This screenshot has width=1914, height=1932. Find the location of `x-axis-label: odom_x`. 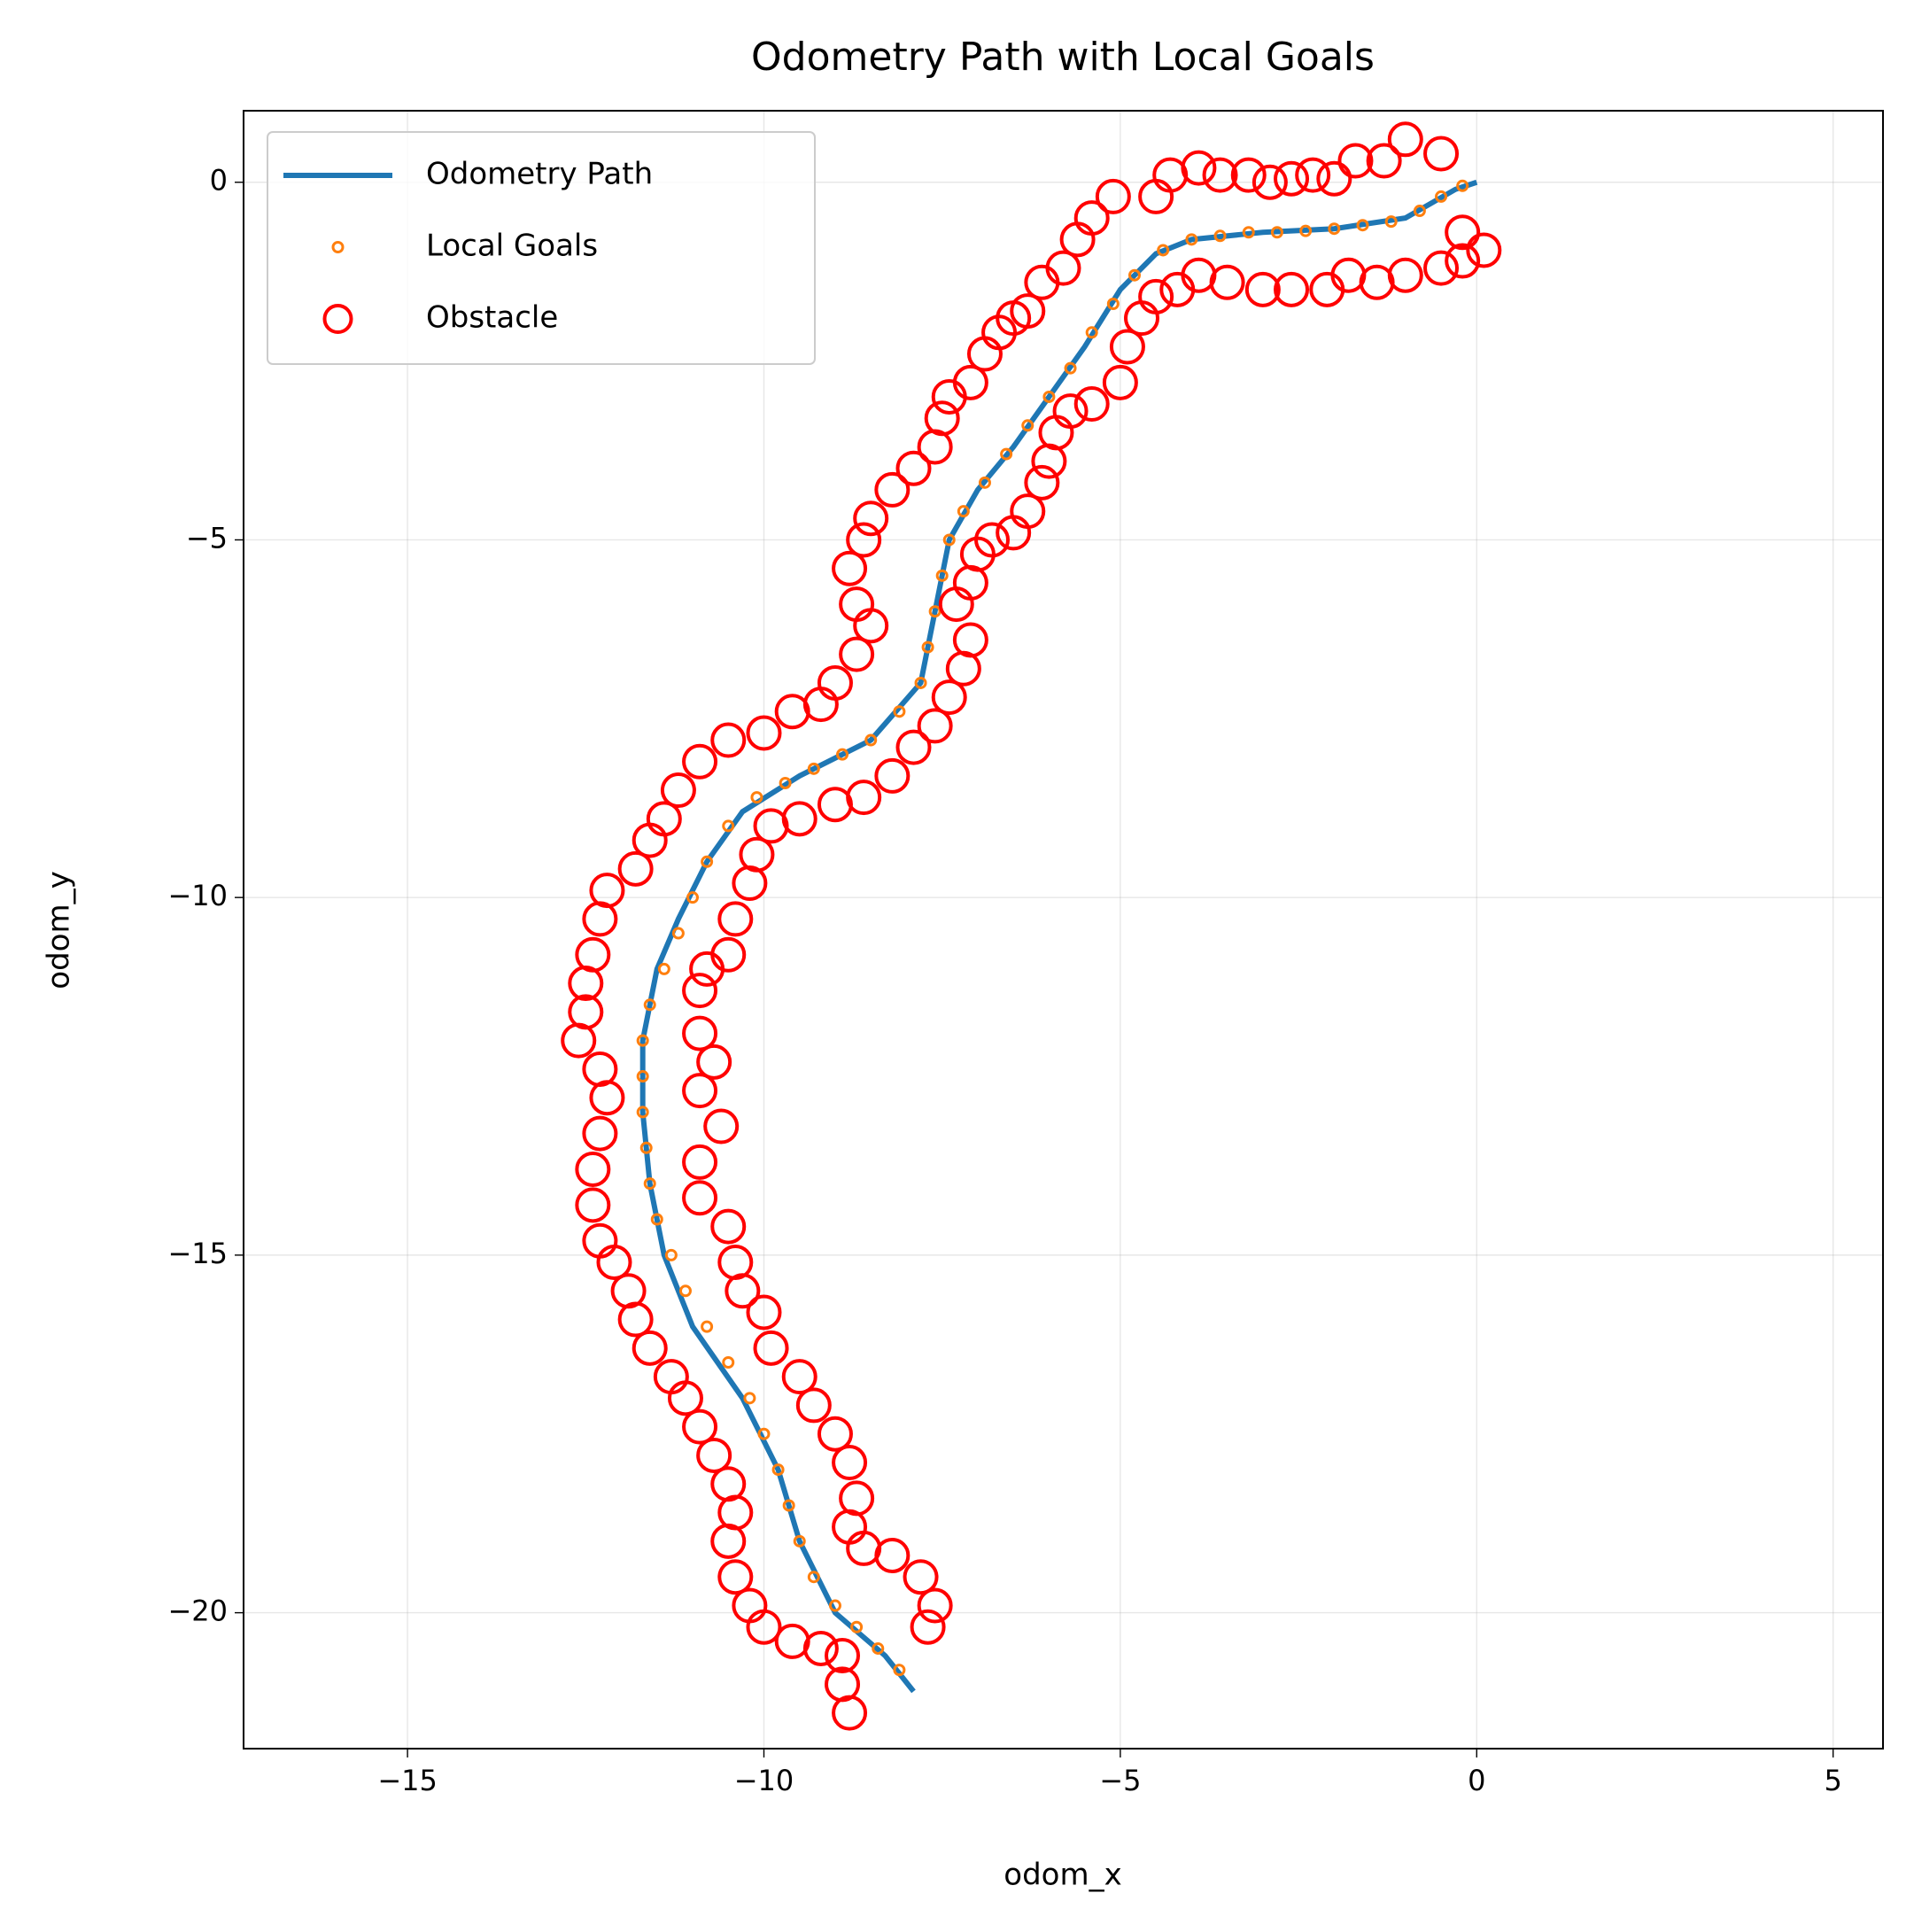

x-axis-label: odom_x is located at coordinates (1062, 1875).